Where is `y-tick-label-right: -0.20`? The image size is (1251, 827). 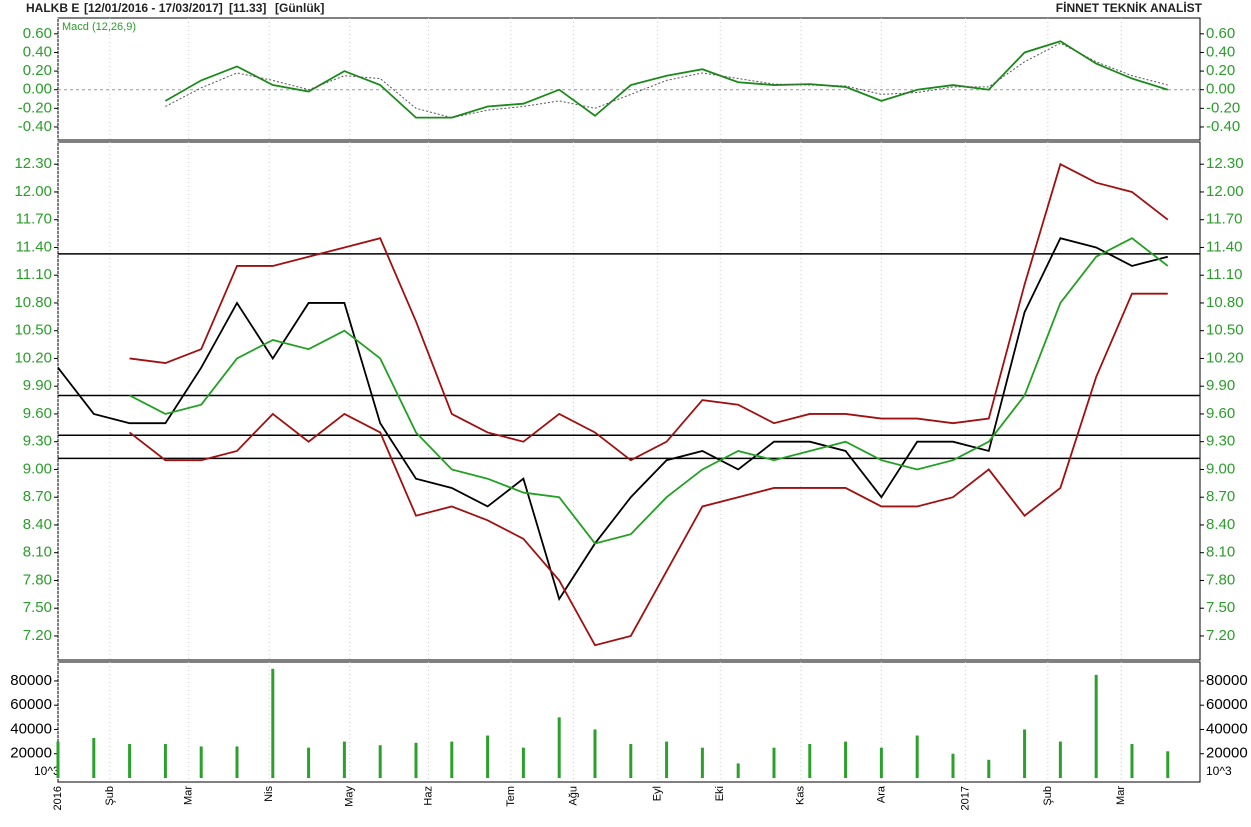
y-tick-label-right: -0.20 is located at coordinates (1223, 107).